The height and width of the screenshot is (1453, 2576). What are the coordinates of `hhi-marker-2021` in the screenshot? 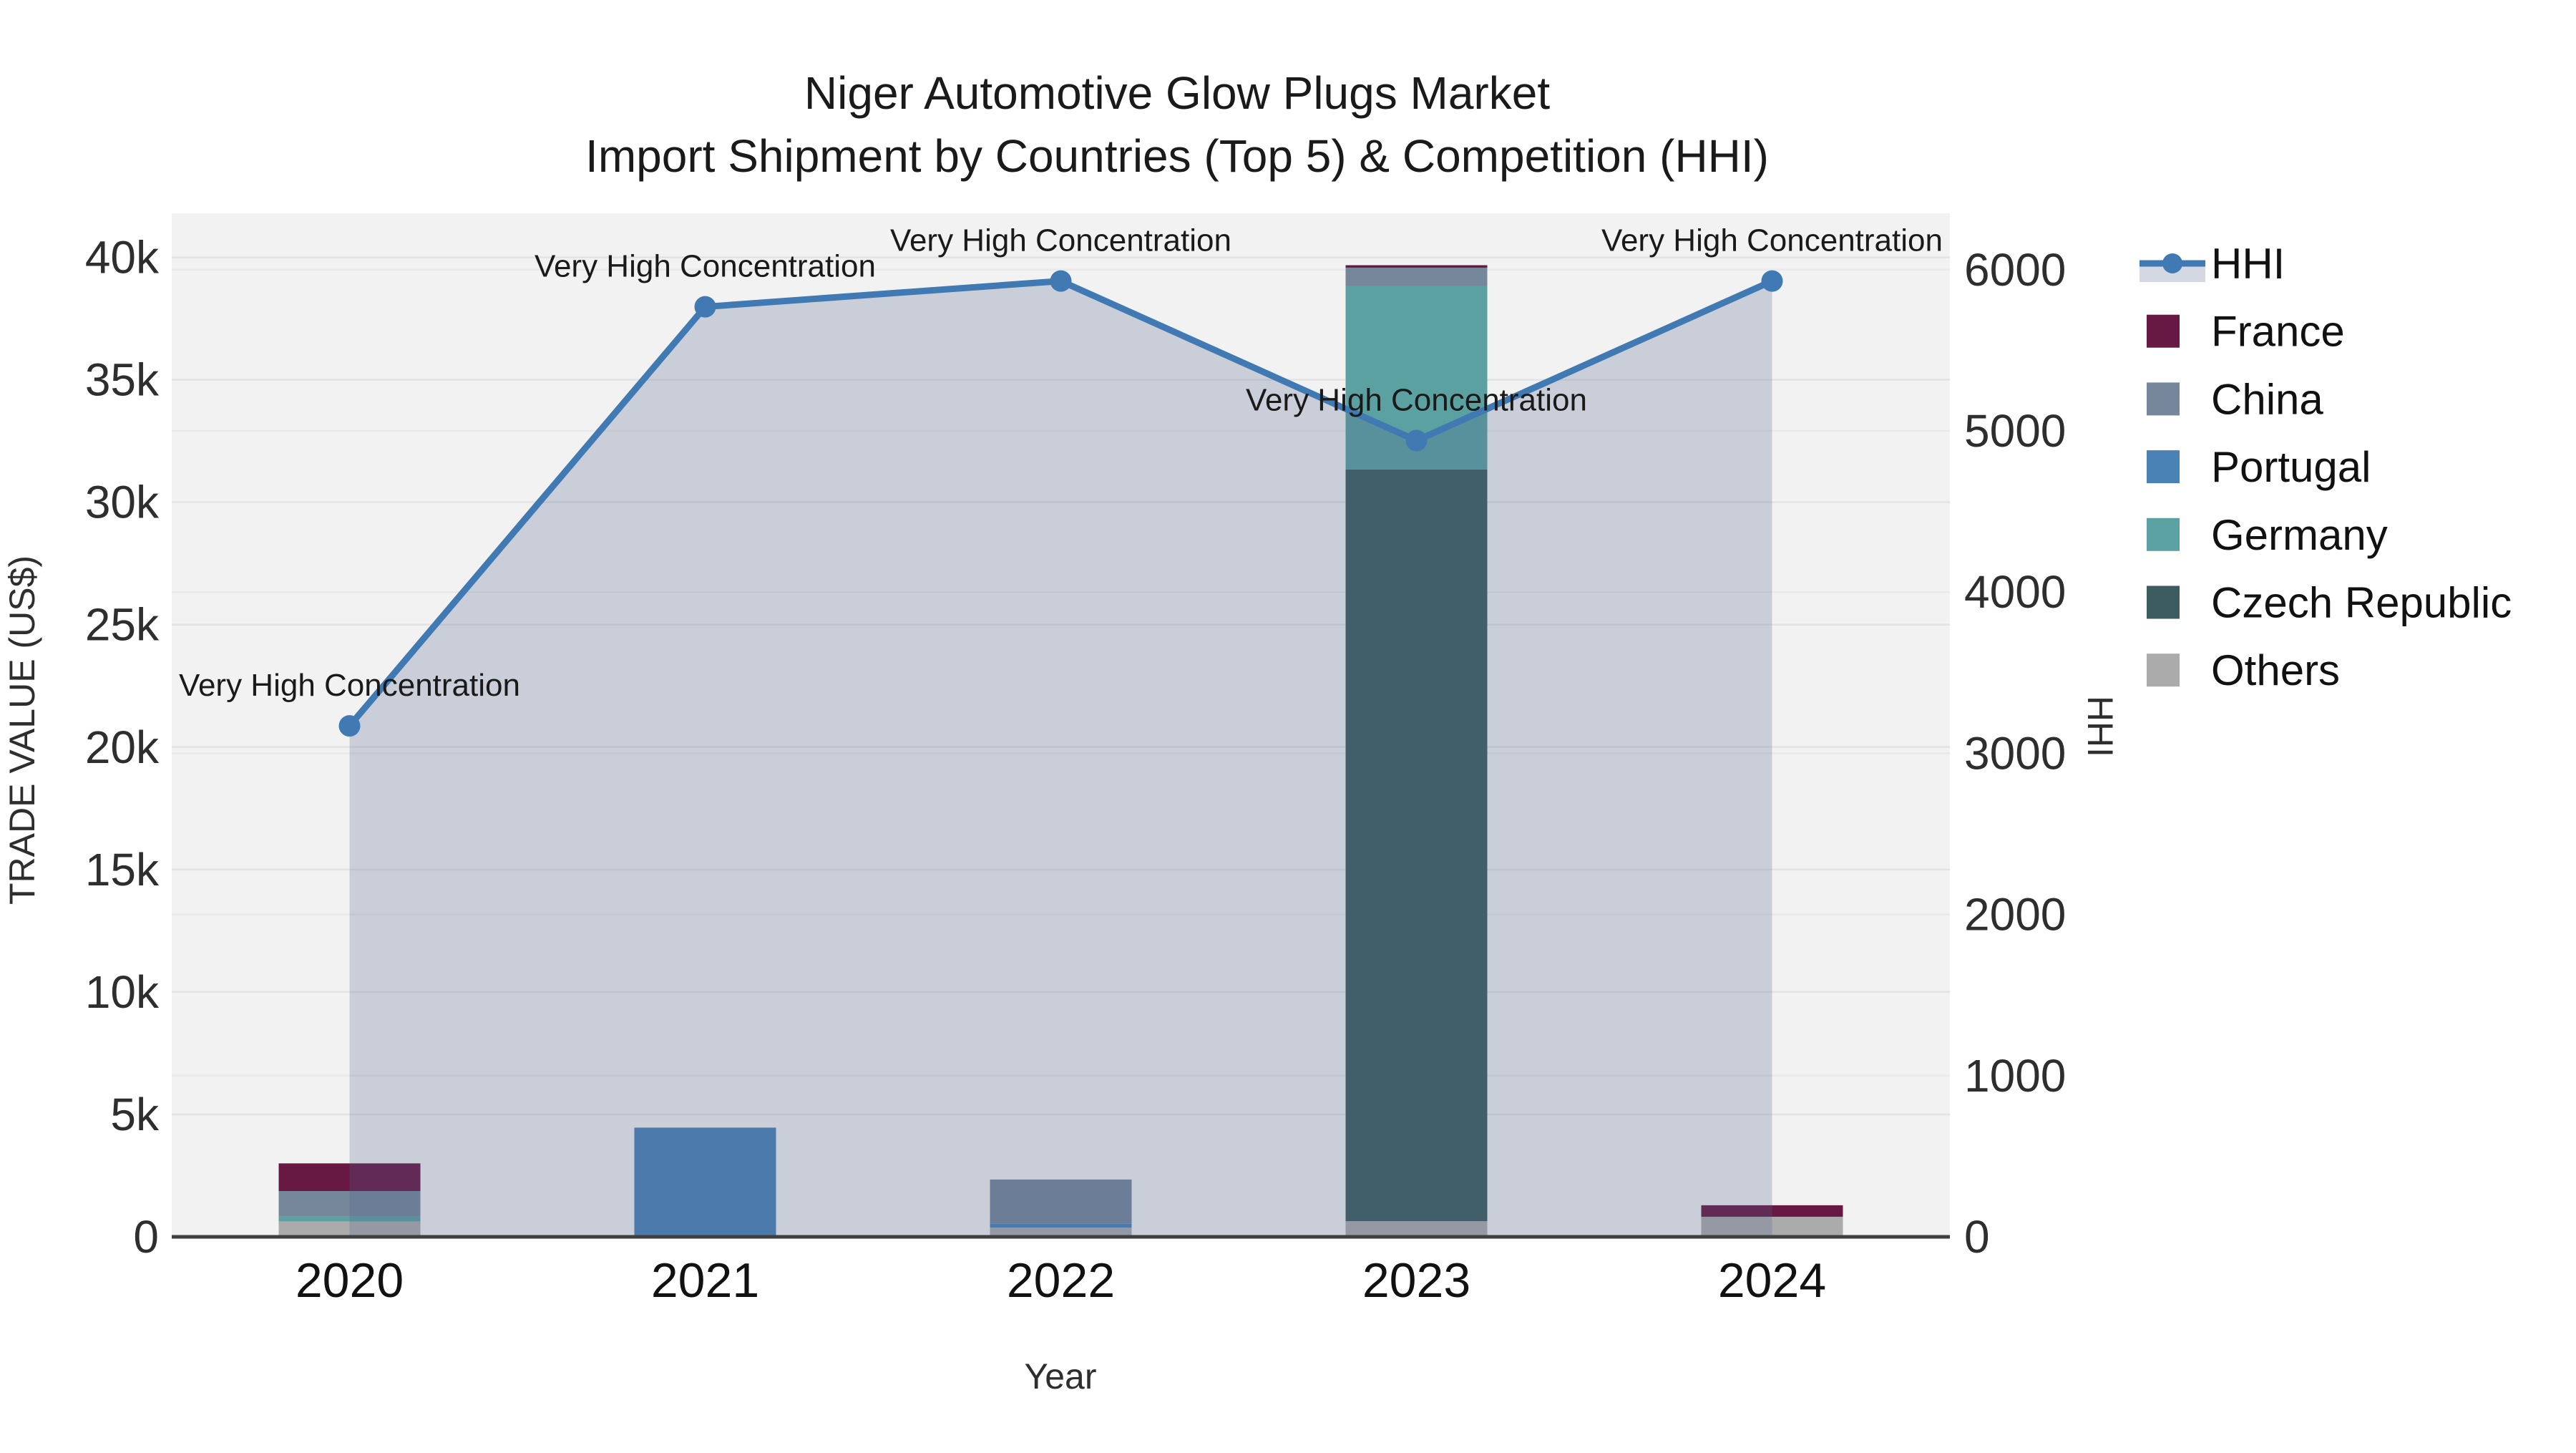 It's located at (705, 307).